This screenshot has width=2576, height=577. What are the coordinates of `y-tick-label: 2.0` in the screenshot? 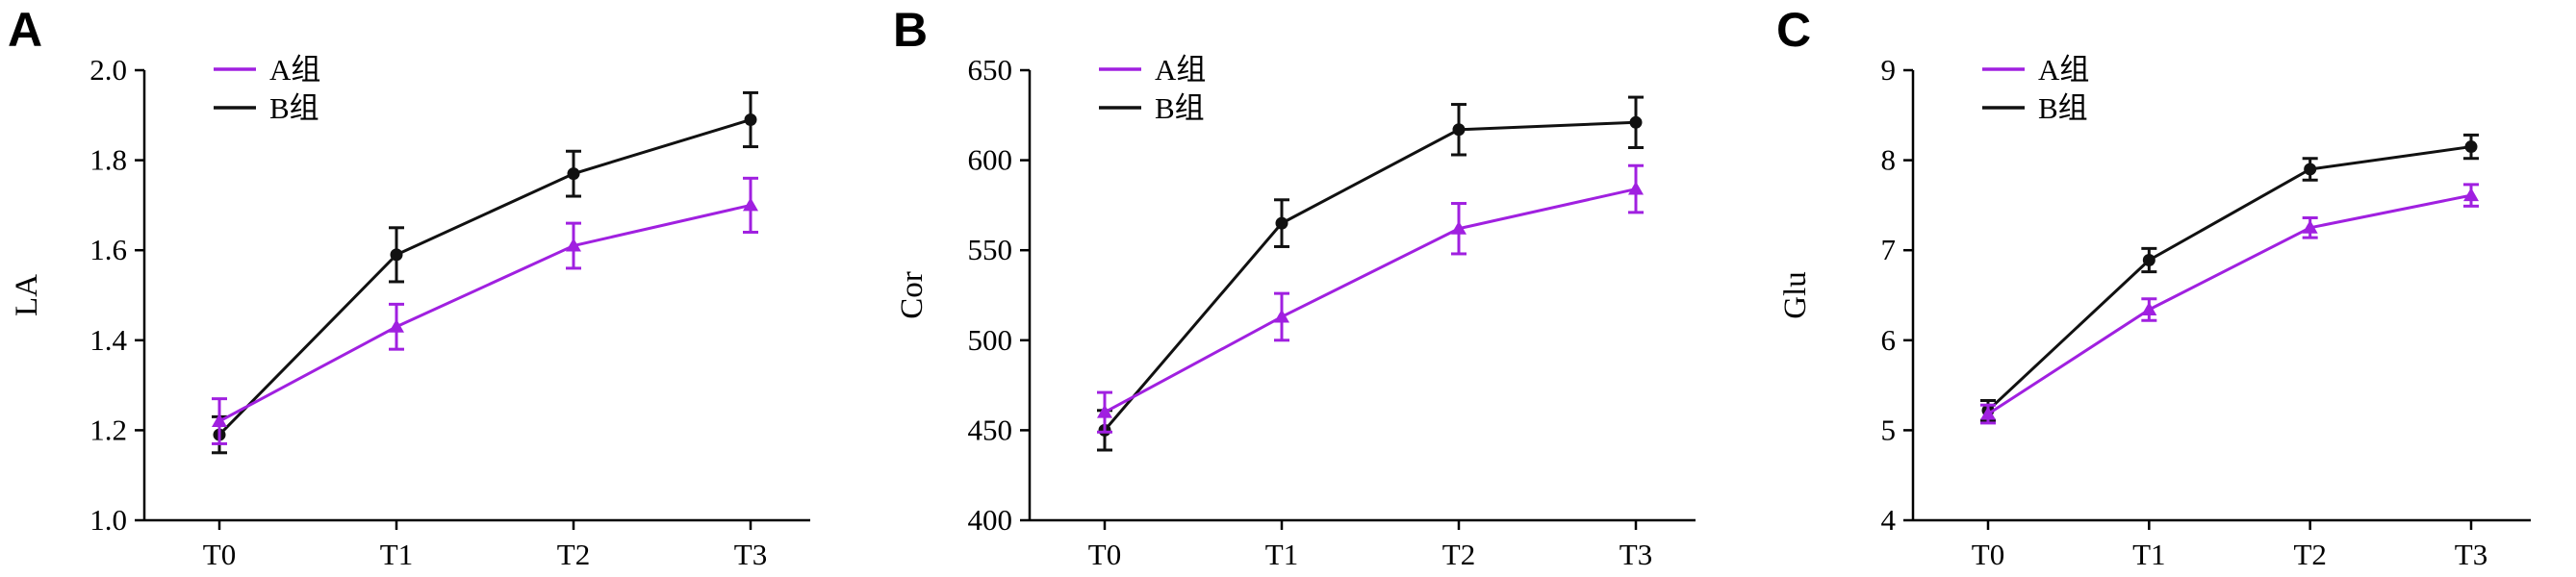 It's located at (108, 70).